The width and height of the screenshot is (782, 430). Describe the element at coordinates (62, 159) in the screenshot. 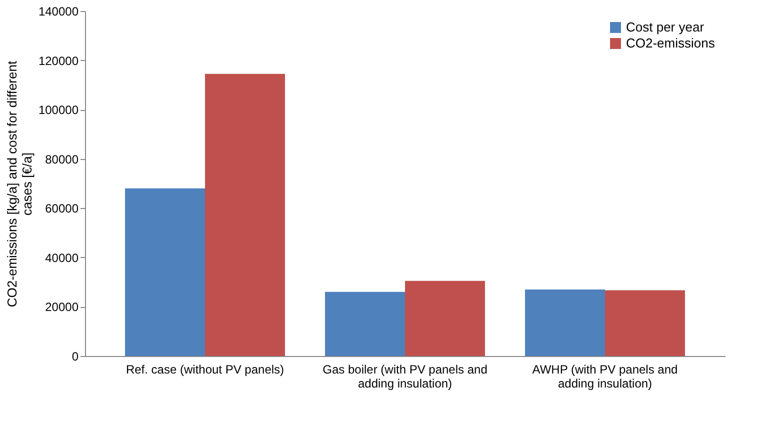

I see `y-tick-label: 80000` at that location.